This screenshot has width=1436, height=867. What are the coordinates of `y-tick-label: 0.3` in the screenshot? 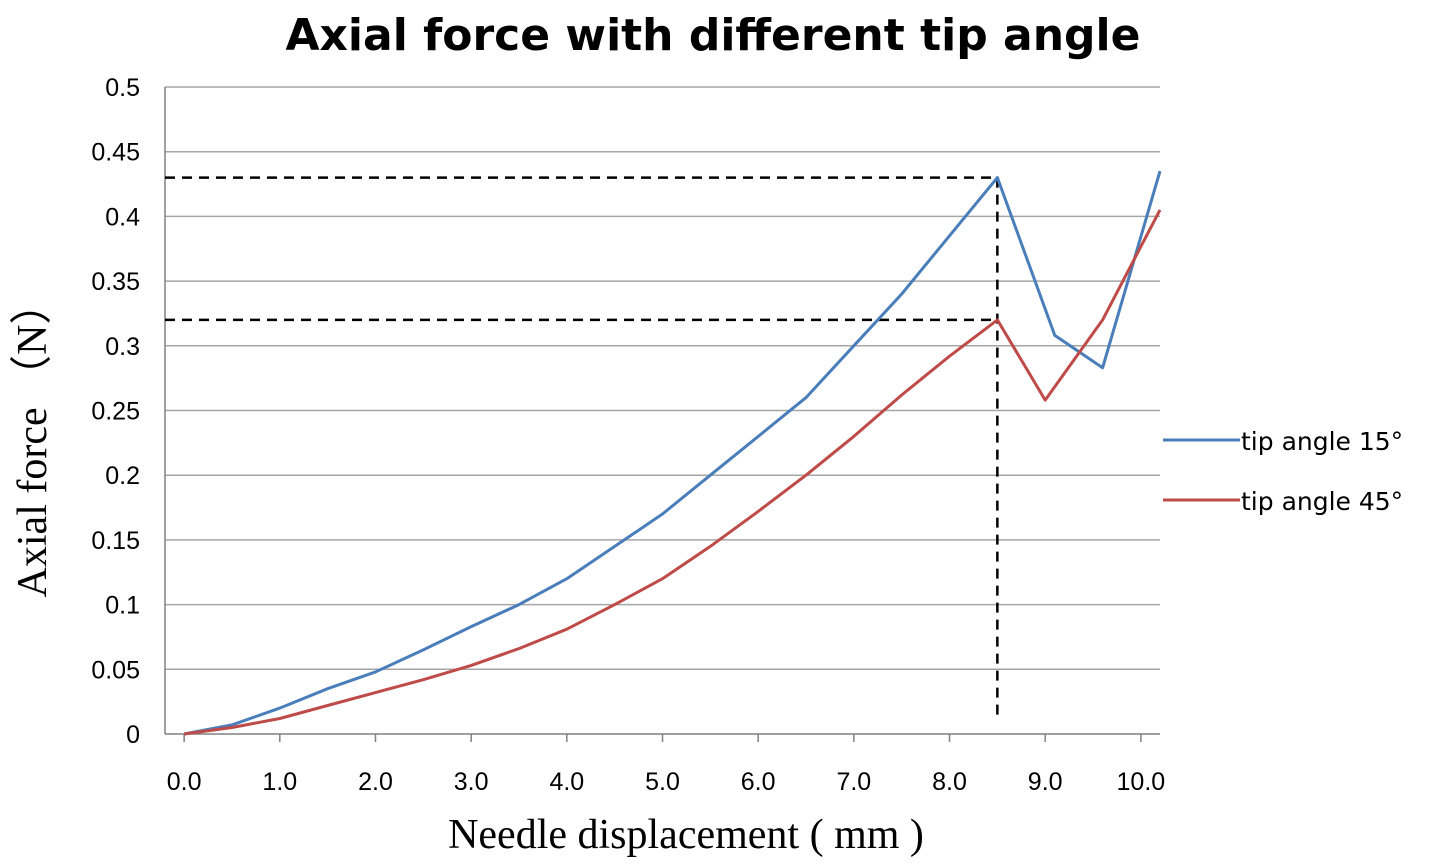 It's located at (122, 347).